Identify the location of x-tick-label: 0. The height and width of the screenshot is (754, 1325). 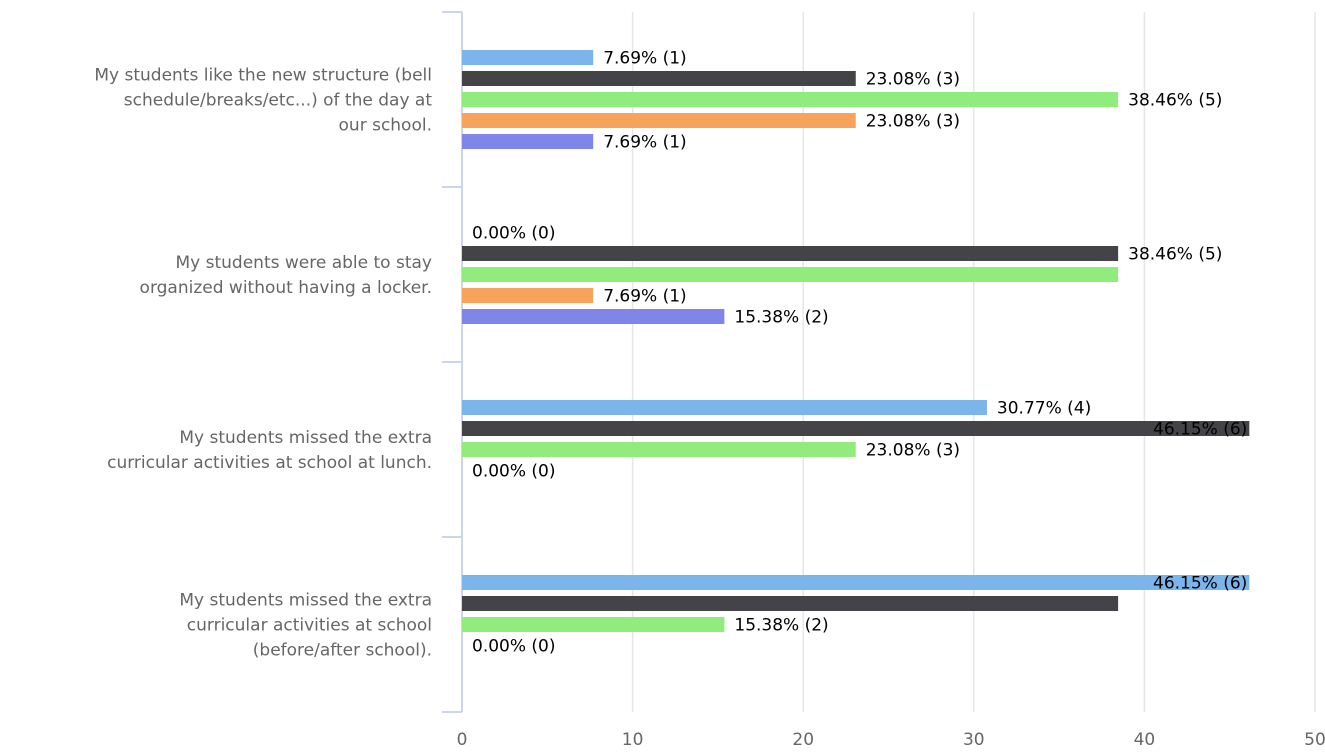
(462, 740).